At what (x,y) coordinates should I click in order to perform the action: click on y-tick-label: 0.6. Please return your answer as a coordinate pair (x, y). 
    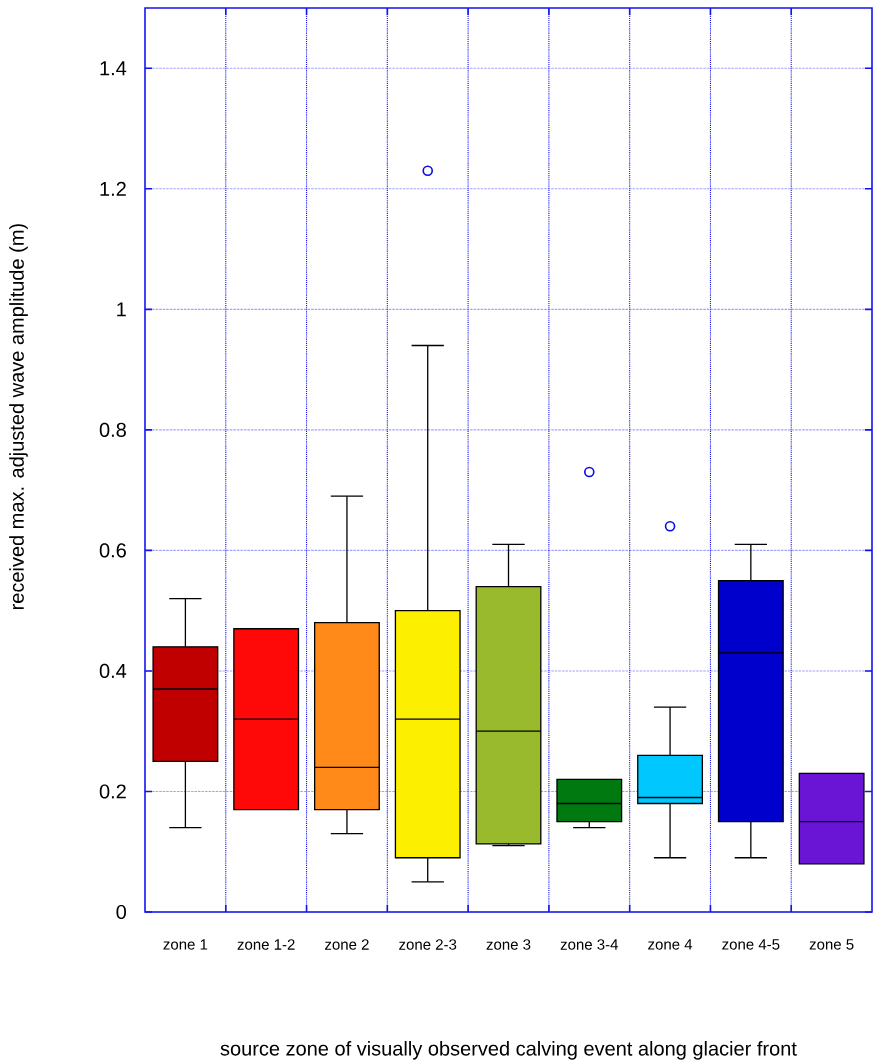
    Looking at the image, I should click on (112, 550).